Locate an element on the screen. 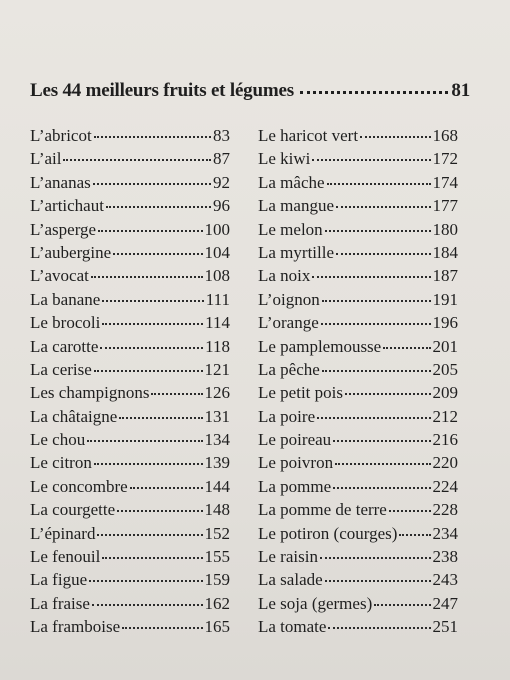 This screenshot has height=680, width=510. toc-entry: La pomme de terre 228 is located at coordinates (358, 511).